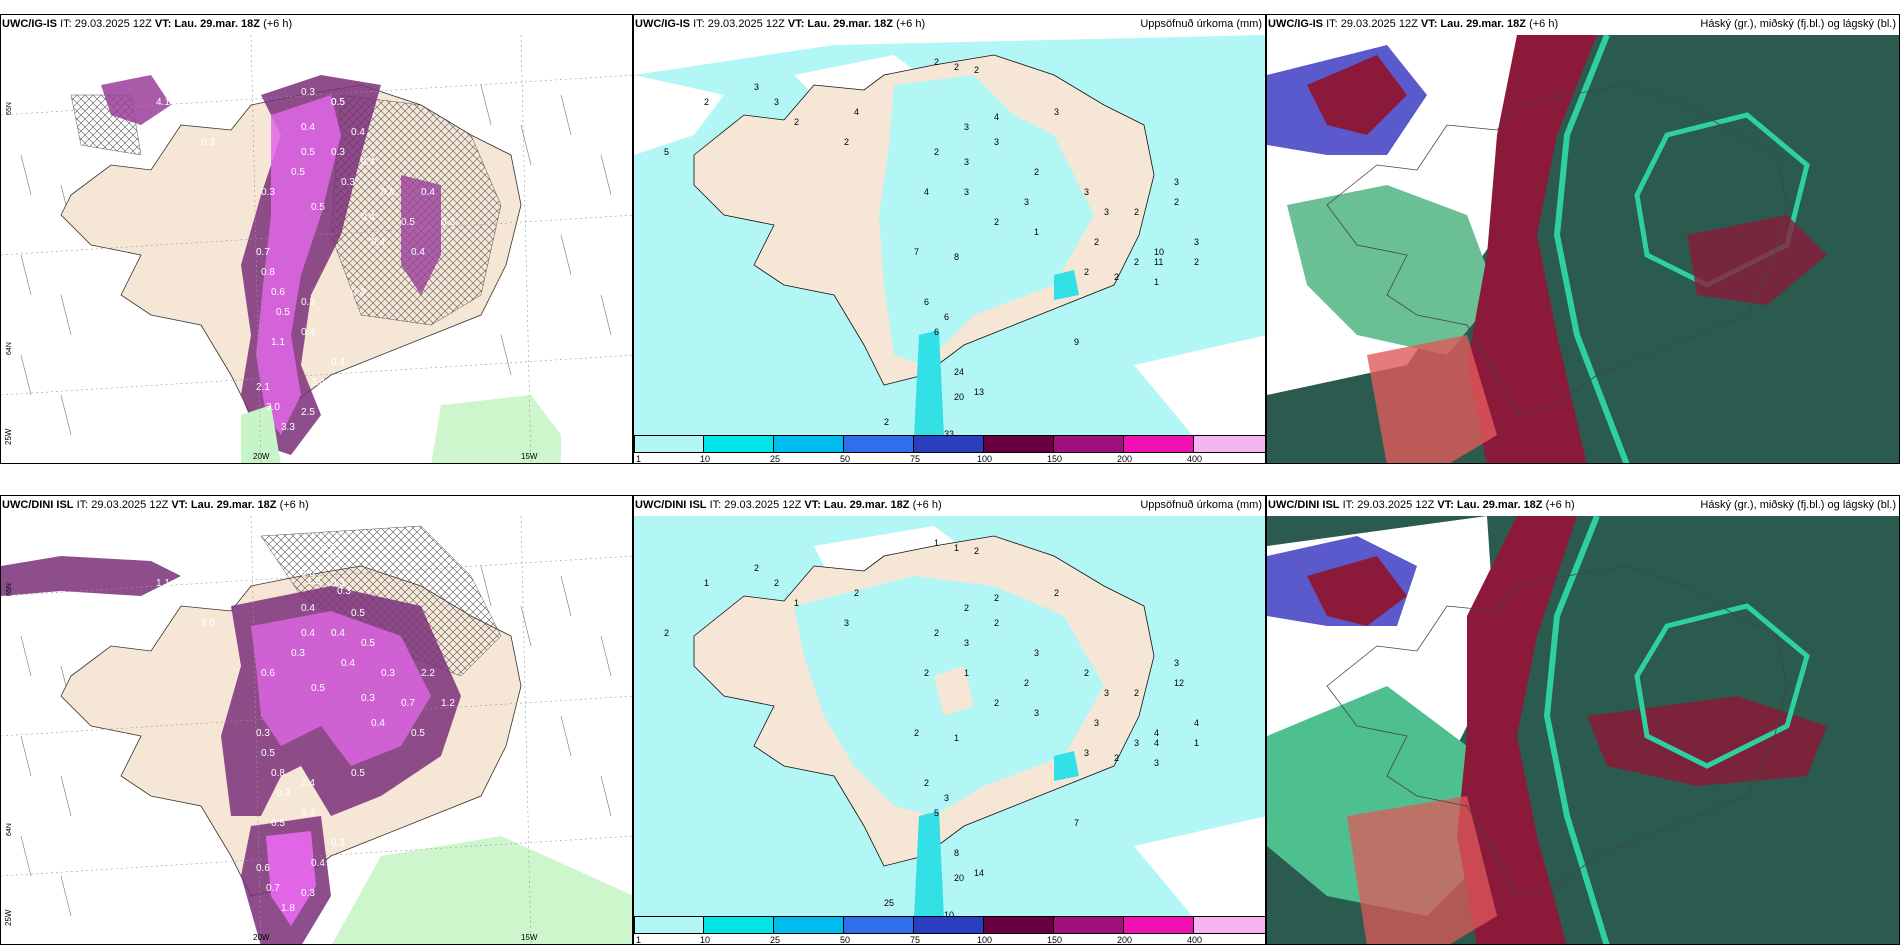 Image resolution: width=1900 pixels, height=950 pixels. What do you see at coordinates (946, 317) in the screenshot?
I see `value-label: 6` at bounding box center [946, 317].